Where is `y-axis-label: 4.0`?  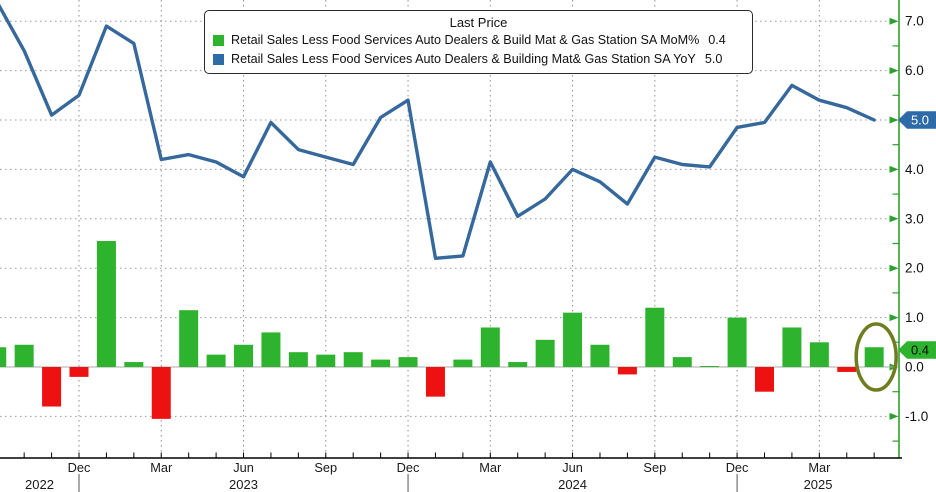
y-axis-label: 4.0 is located at coordinates (914, 169).